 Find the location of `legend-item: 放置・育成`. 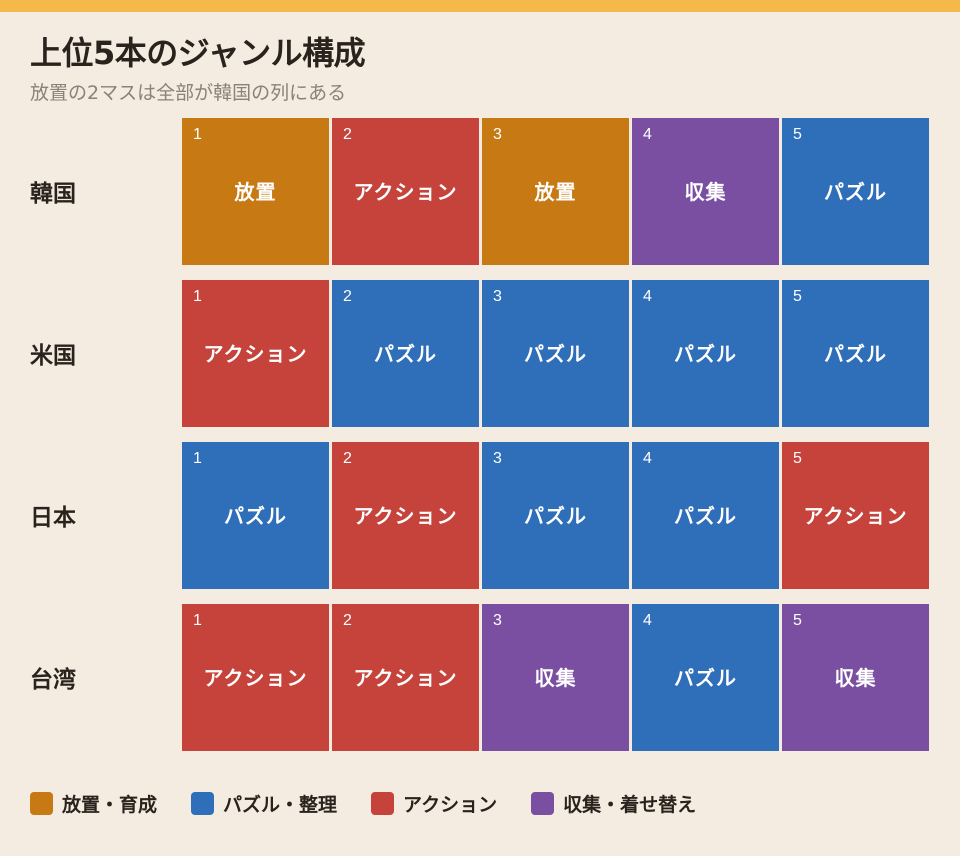

legend-item: 放置・育成 is located at coordinates (93, 803).